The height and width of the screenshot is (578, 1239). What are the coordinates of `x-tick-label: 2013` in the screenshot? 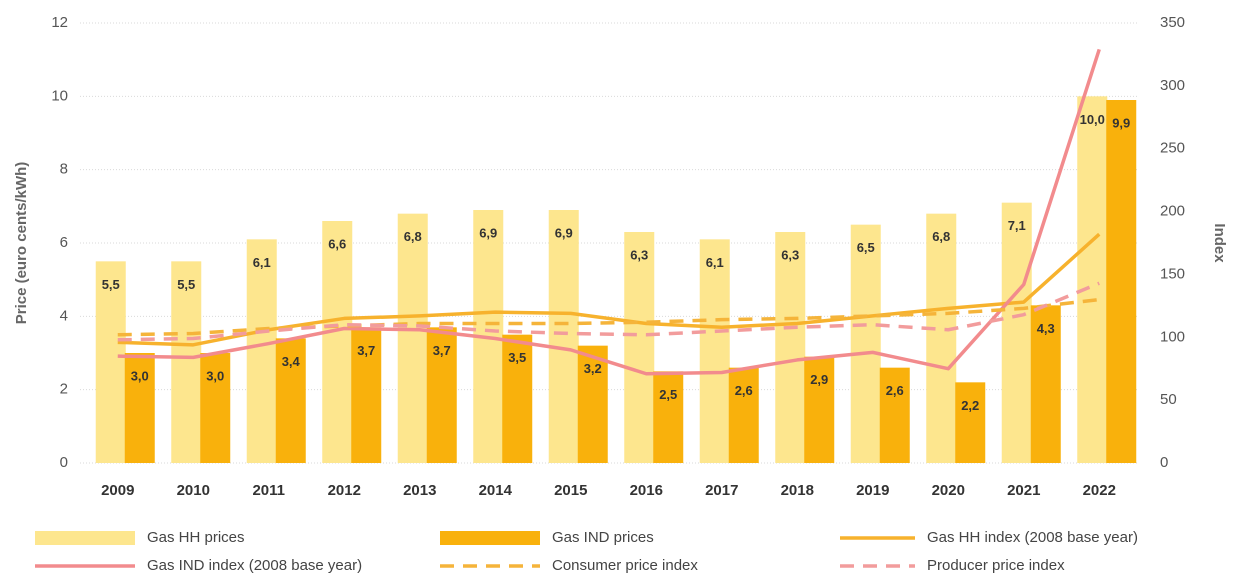 It's located at (419, 490).